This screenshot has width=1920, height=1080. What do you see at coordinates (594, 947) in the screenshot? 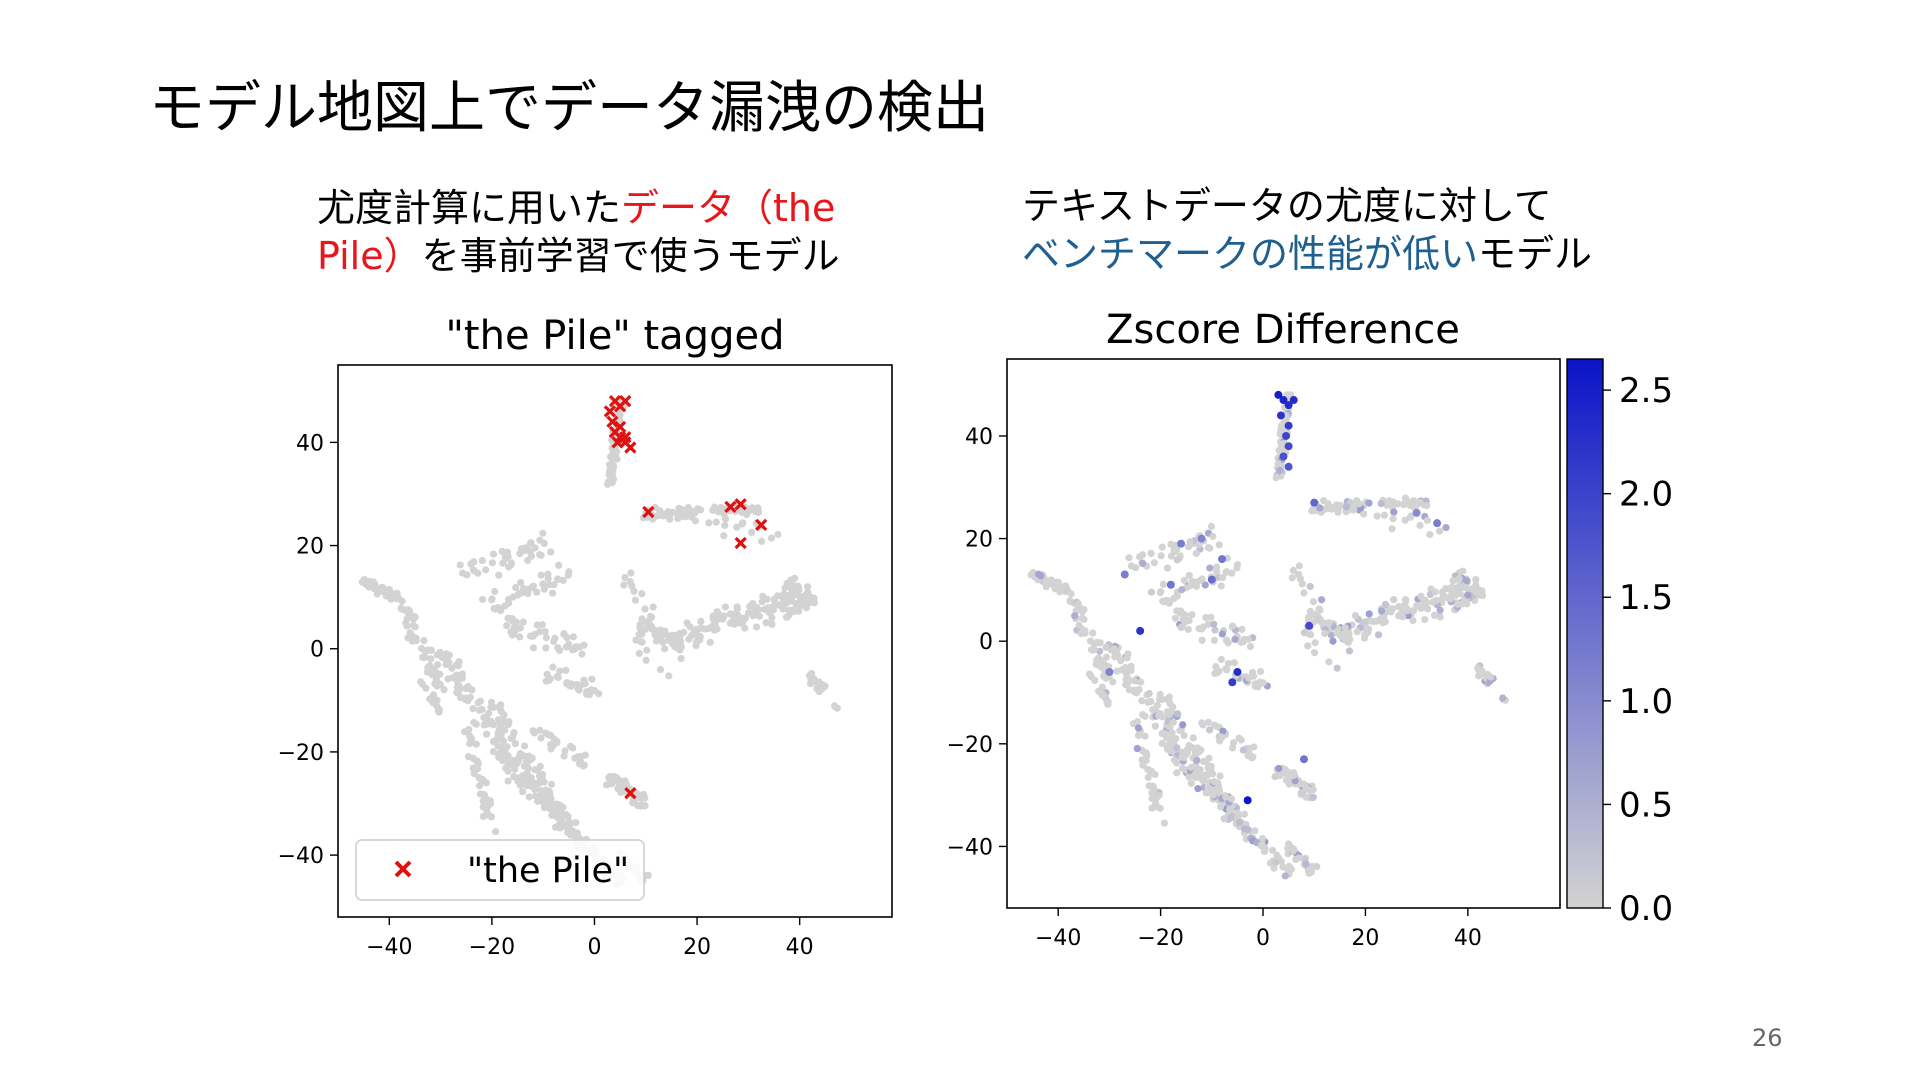
I see `x-tick-label: 0` at bounding box center [594, 947].